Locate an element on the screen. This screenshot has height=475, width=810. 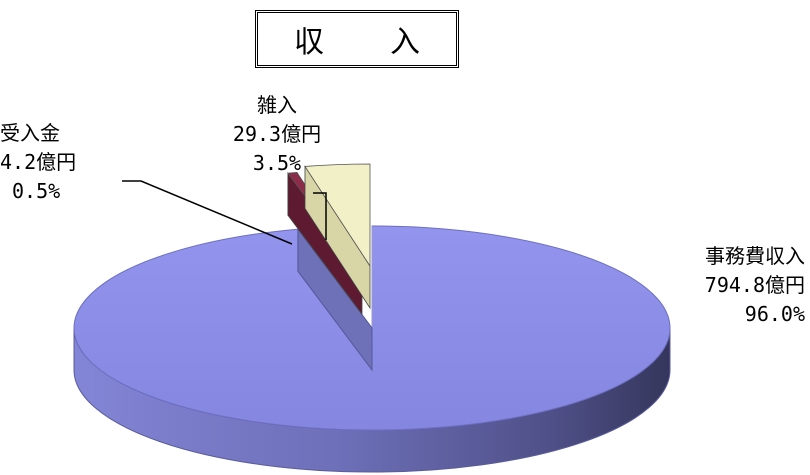
label-ukeirekin: 受入金 4.2億円 0.5% is located at coordinates (38, 162).